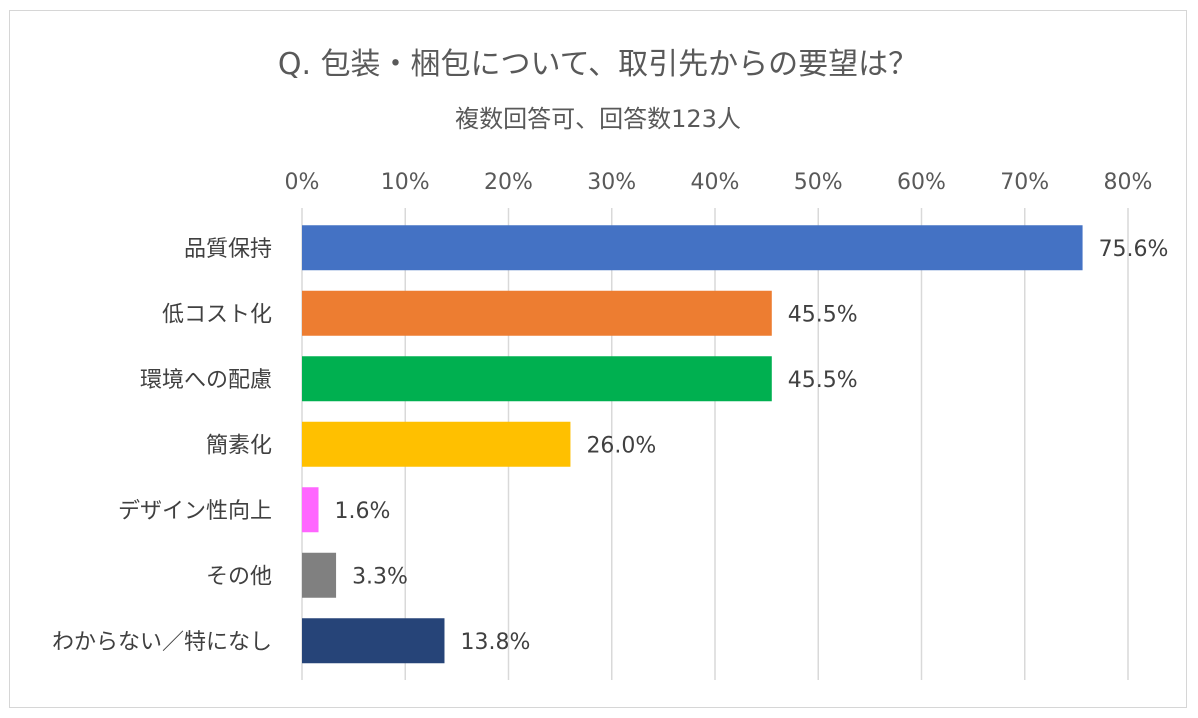  What do you see at coordinates (598, 64) in the screenshot?
I see `chart-title: Q. 包装・梱包について、取引先からの要望は？` at bounding box center [598, 64].